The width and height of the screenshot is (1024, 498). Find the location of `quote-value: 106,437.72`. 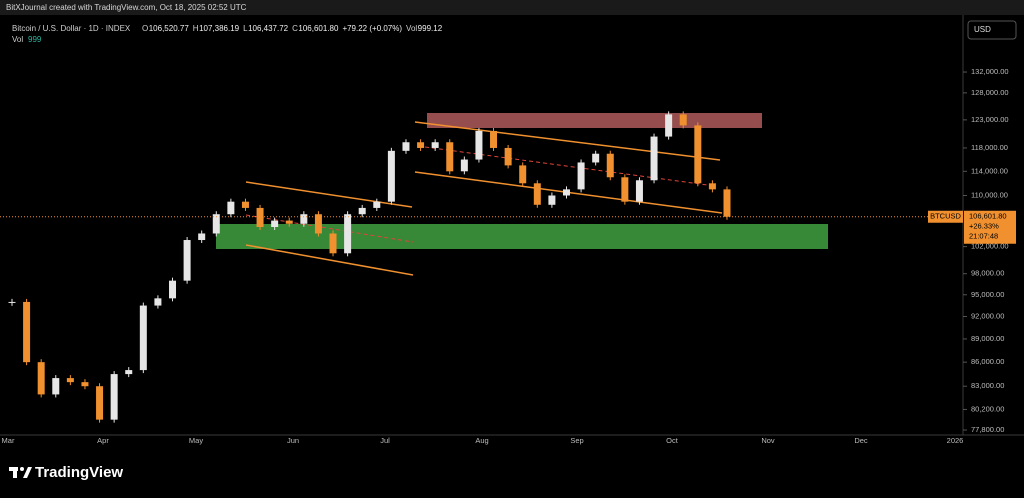

quote-value: 106,437.72 is located at coordinates (268, 28).